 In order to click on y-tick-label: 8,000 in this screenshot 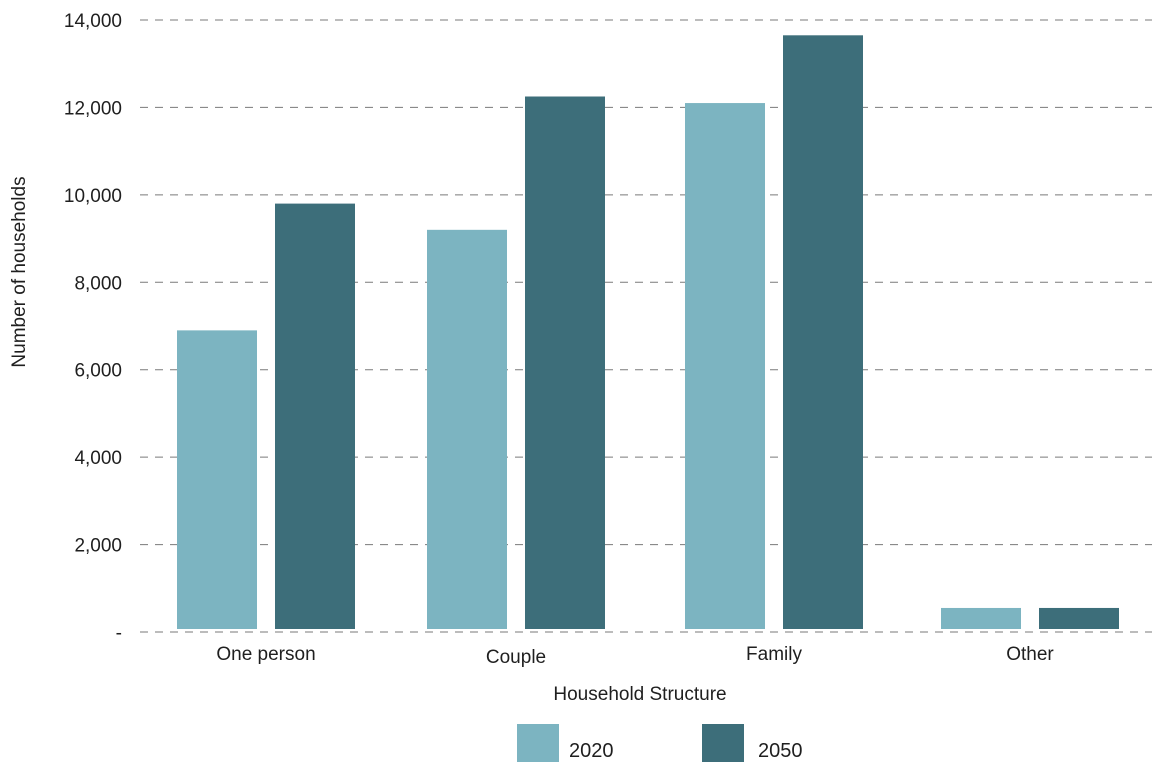, I will do `click(98, 283)`.